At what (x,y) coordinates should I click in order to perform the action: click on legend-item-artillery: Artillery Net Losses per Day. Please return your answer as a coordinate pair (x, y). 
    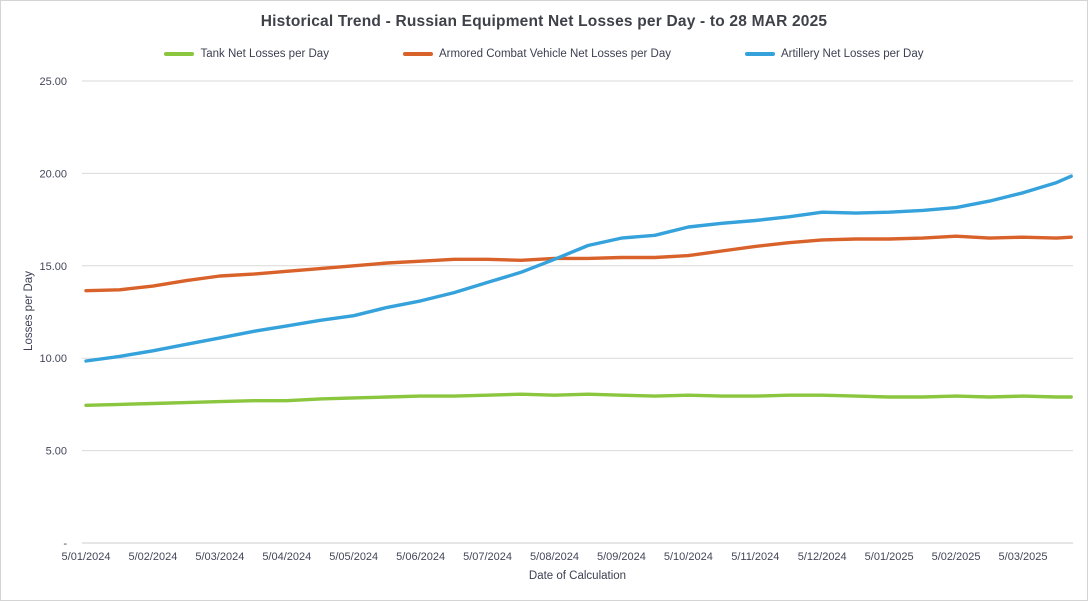
    Looking at the image, I should click on (834, 54).